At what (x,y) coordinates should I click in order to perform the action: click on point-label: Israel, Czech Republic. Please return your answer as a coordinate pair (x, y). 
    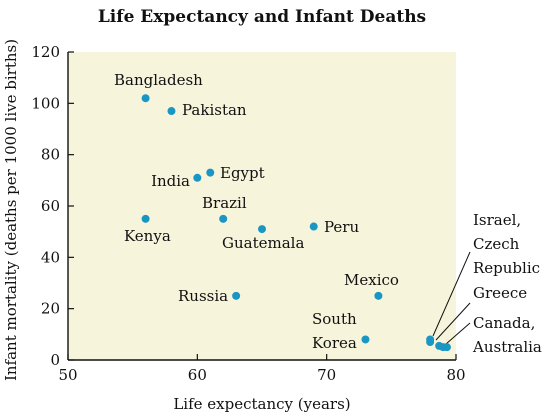
    Looking at the image, I should click on (506, 244).